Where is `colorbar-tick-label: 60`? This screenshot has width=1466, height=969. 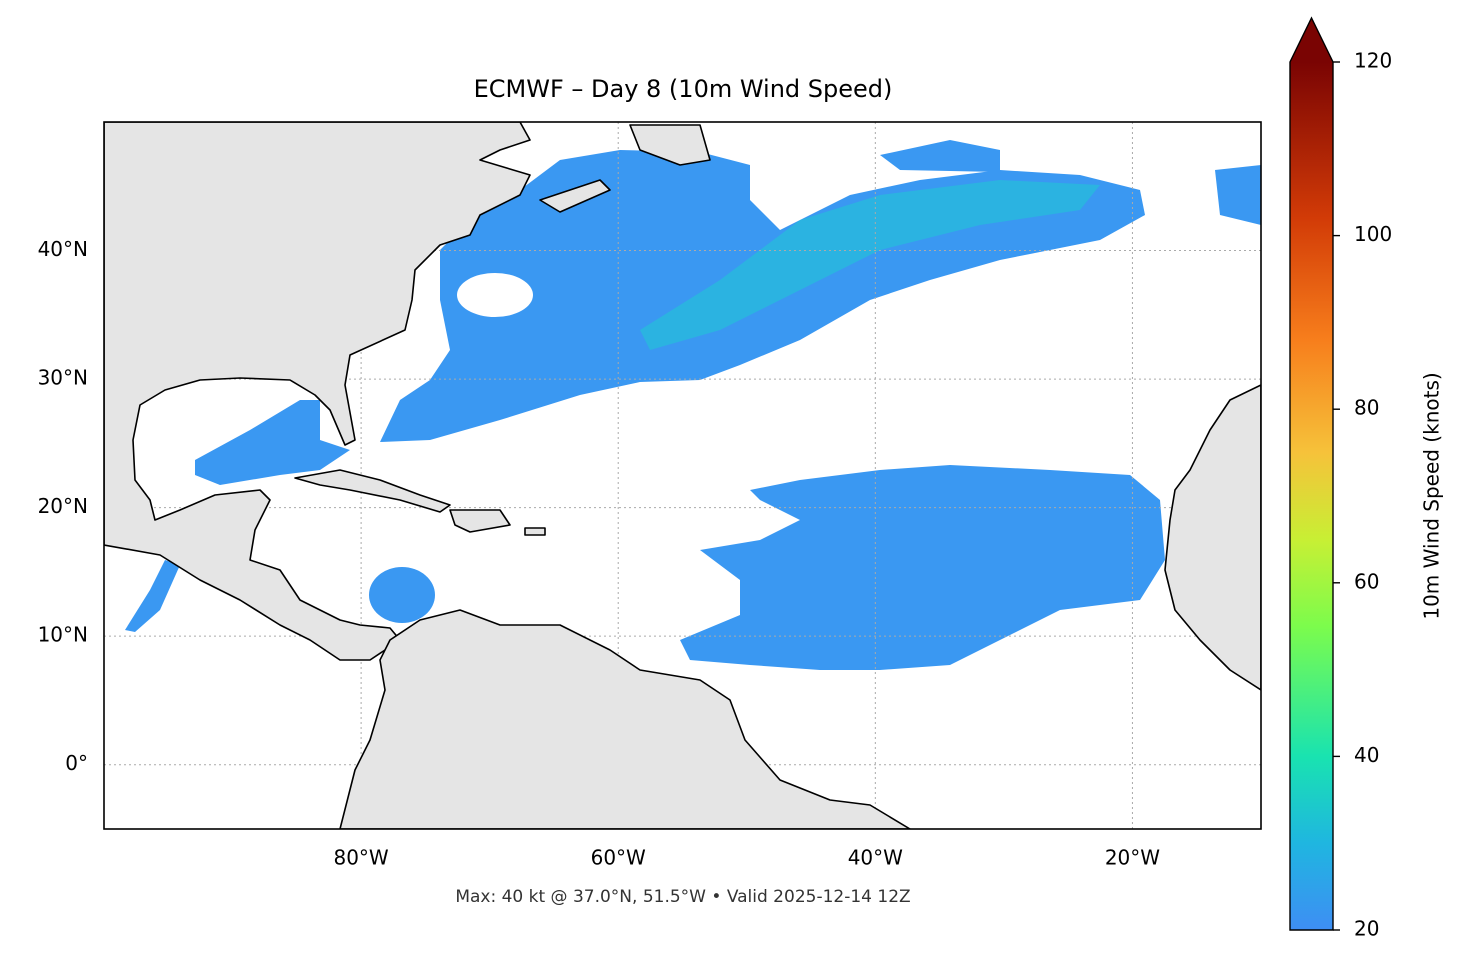 colorbar-tick-label: 60 is located at coordinates (1366, 581).